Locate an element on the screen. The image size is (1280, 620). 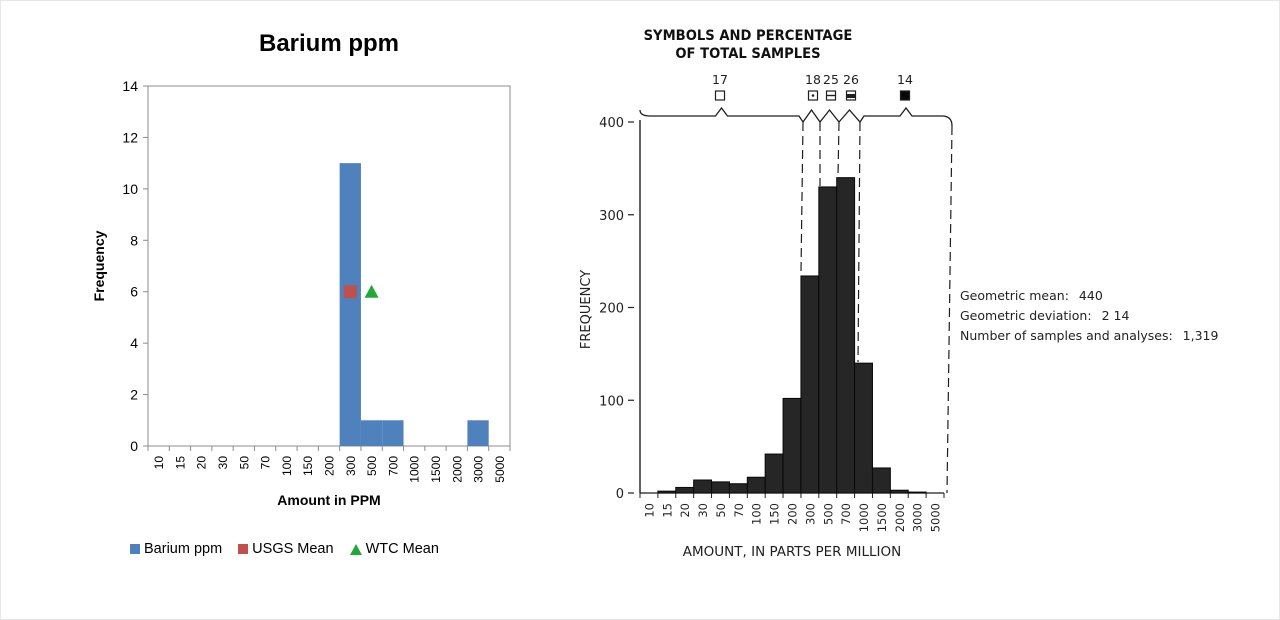
left-legend: Barium ppm USGS Mean WTC Mean is located at coordinates (284, 549).